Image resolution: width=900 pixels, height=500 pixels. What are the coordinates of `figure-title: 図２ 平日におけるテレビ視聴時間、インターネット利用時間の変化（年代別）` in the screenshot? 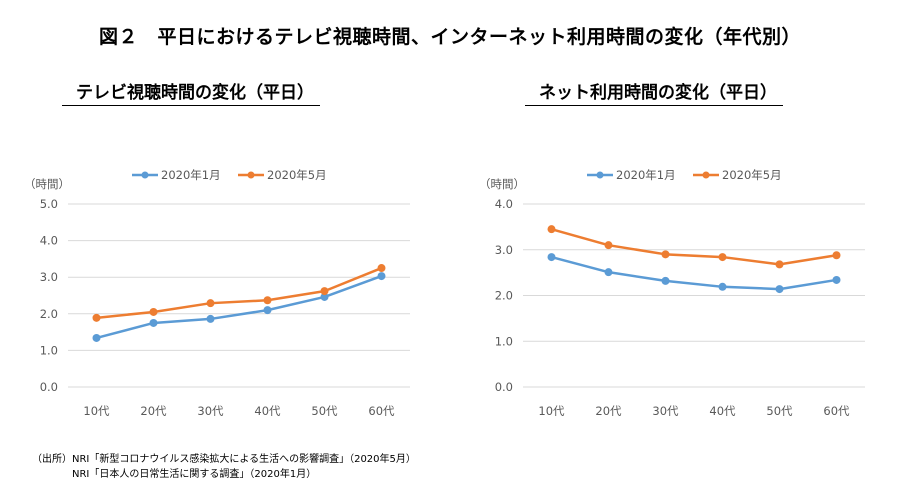 It's located at (449, 37).